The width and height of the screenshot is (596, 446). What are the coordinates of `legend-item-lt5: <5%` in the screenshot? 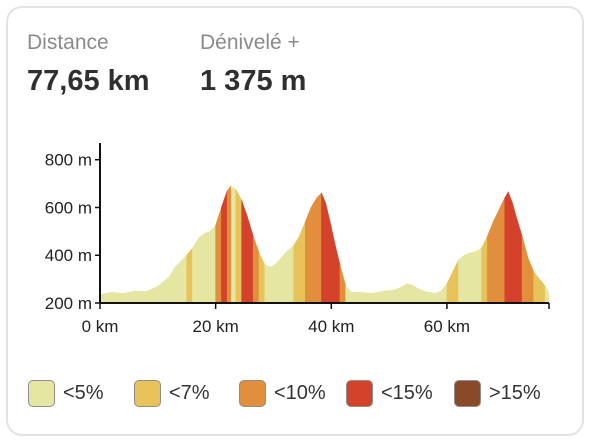 It's located at (66, 393).